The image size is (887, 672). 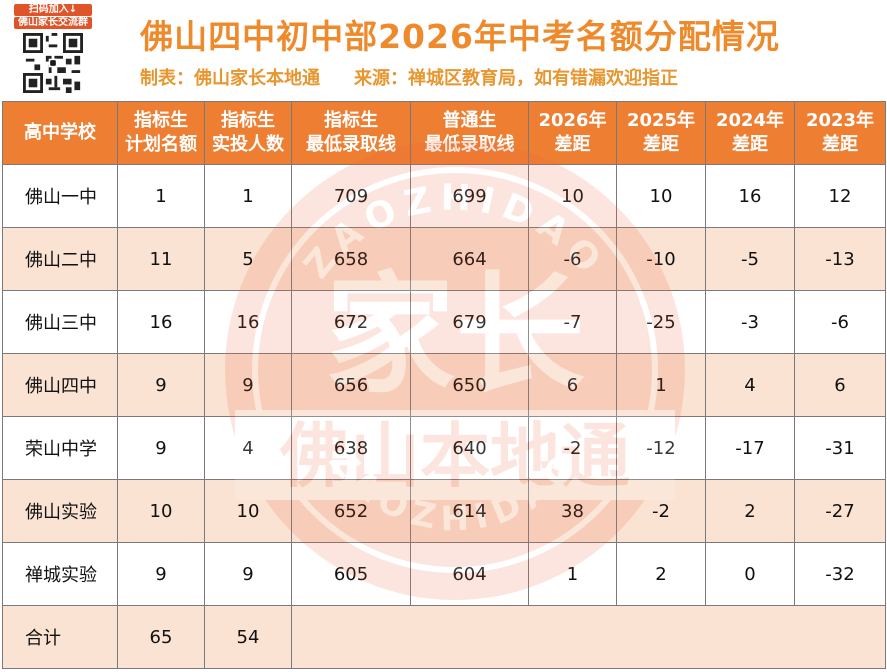 What do you see at coordinates (351, 259) in the screenshot?
I see `cell-value: 658` at bounding box center [351, 259].